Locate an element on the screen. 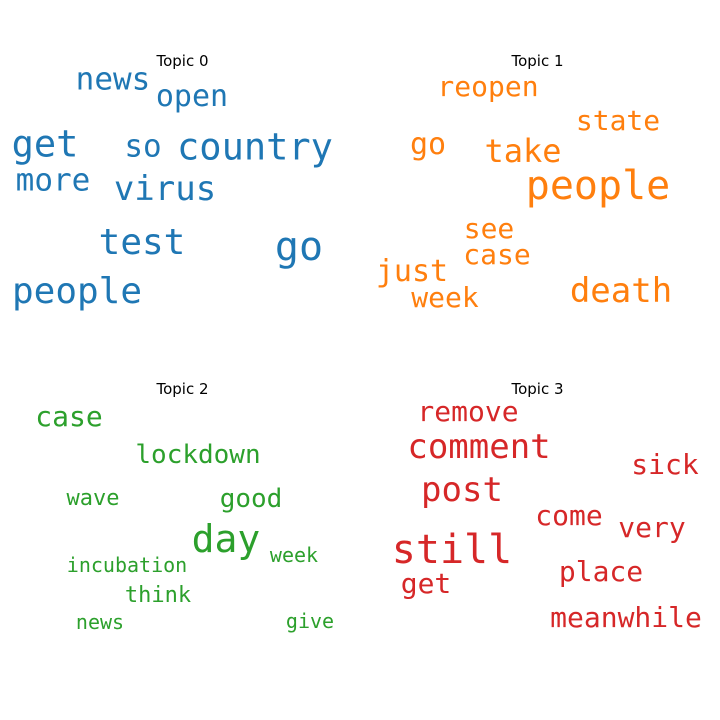  word-lockdown: lockdown is located at coordinates (198, 455).